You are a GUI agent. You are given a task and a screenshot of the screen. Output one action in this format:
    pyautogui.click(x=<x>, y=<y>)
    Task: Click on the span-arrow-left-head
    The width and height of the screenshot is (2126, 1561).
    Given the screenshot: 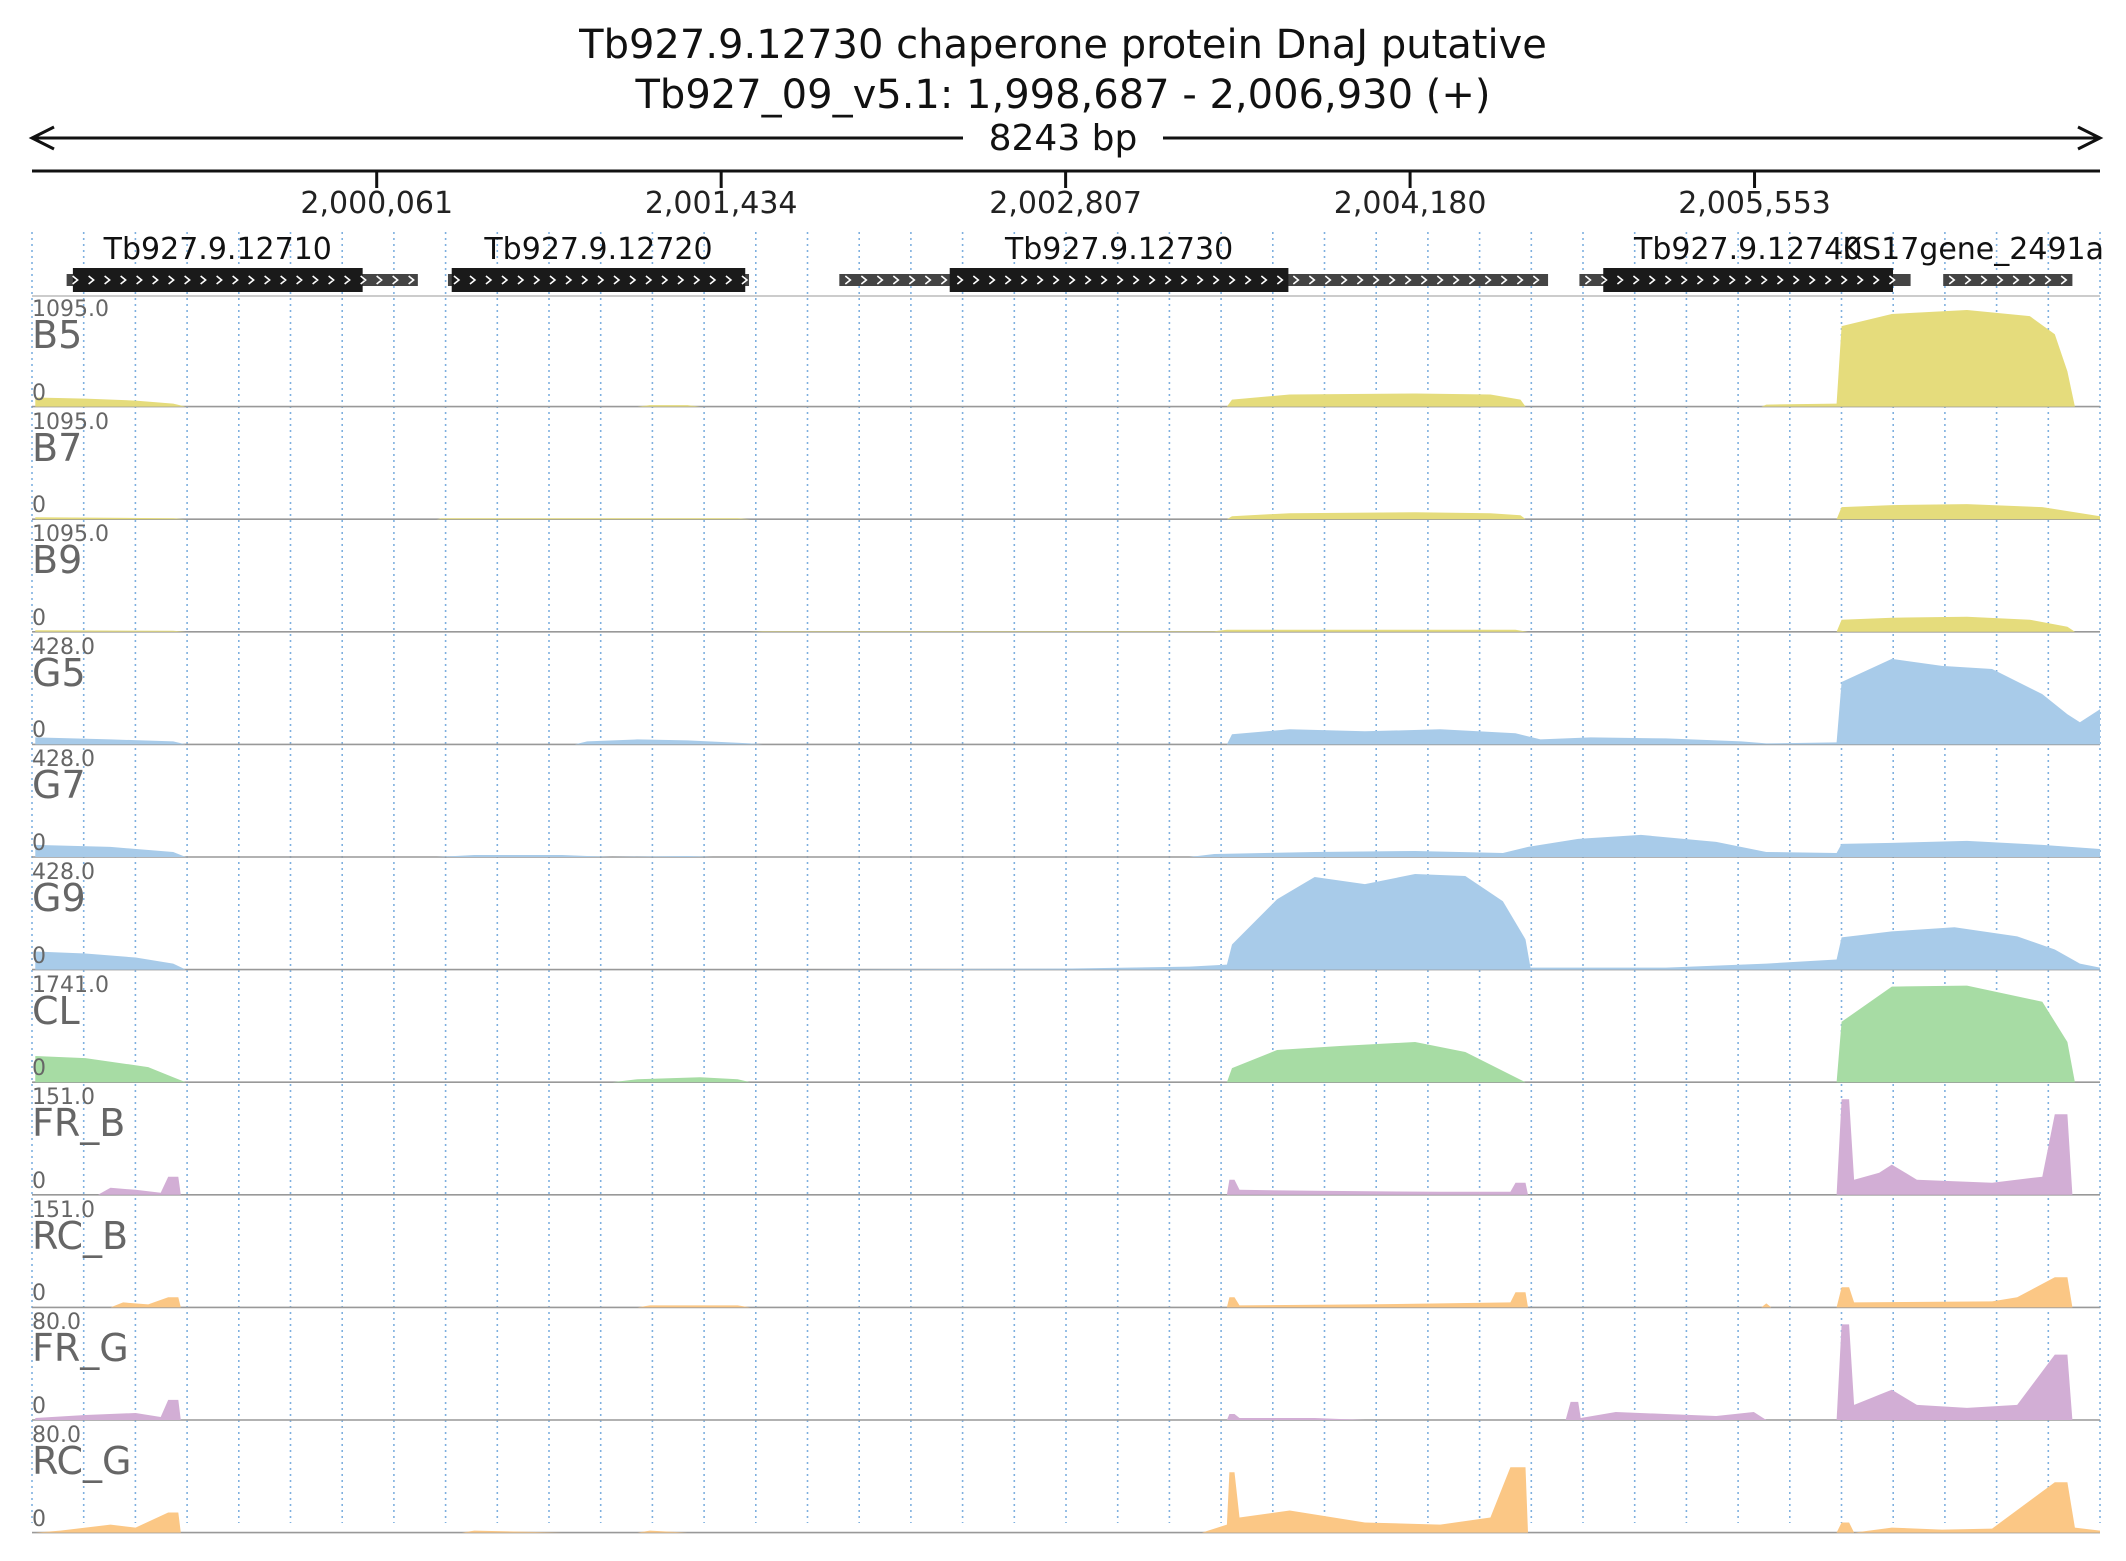 What is the action you would take?
    pyautogui.click(x=41, y=138)
    